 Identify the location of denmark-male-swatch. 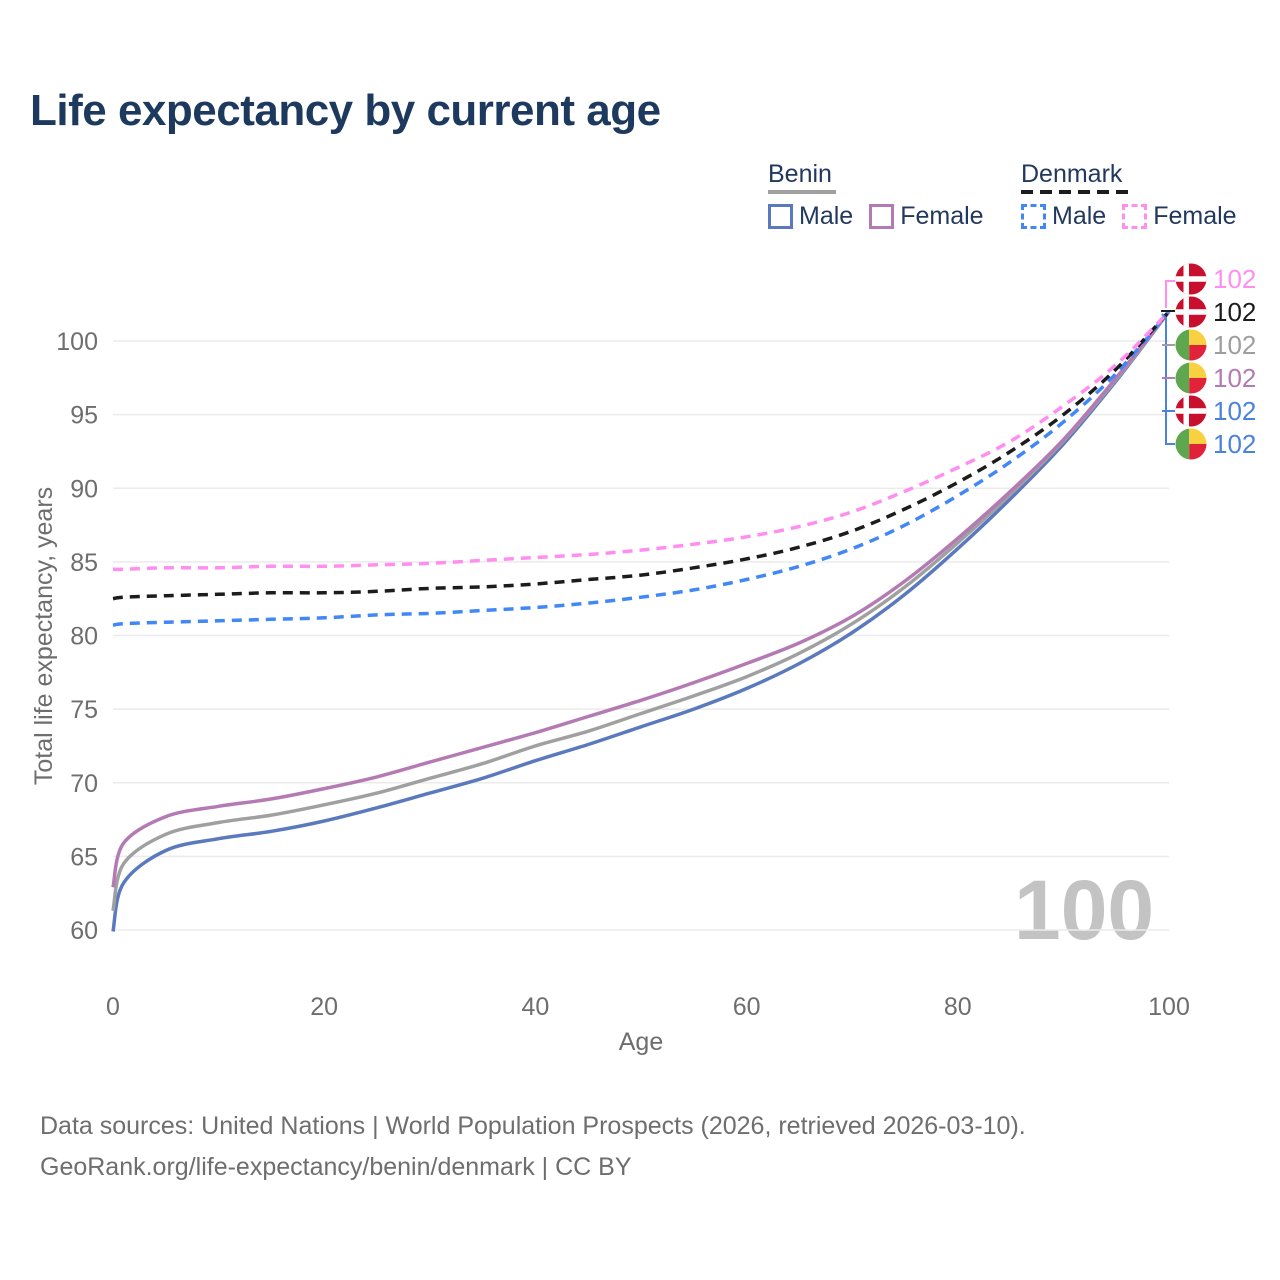
(1033, 216).